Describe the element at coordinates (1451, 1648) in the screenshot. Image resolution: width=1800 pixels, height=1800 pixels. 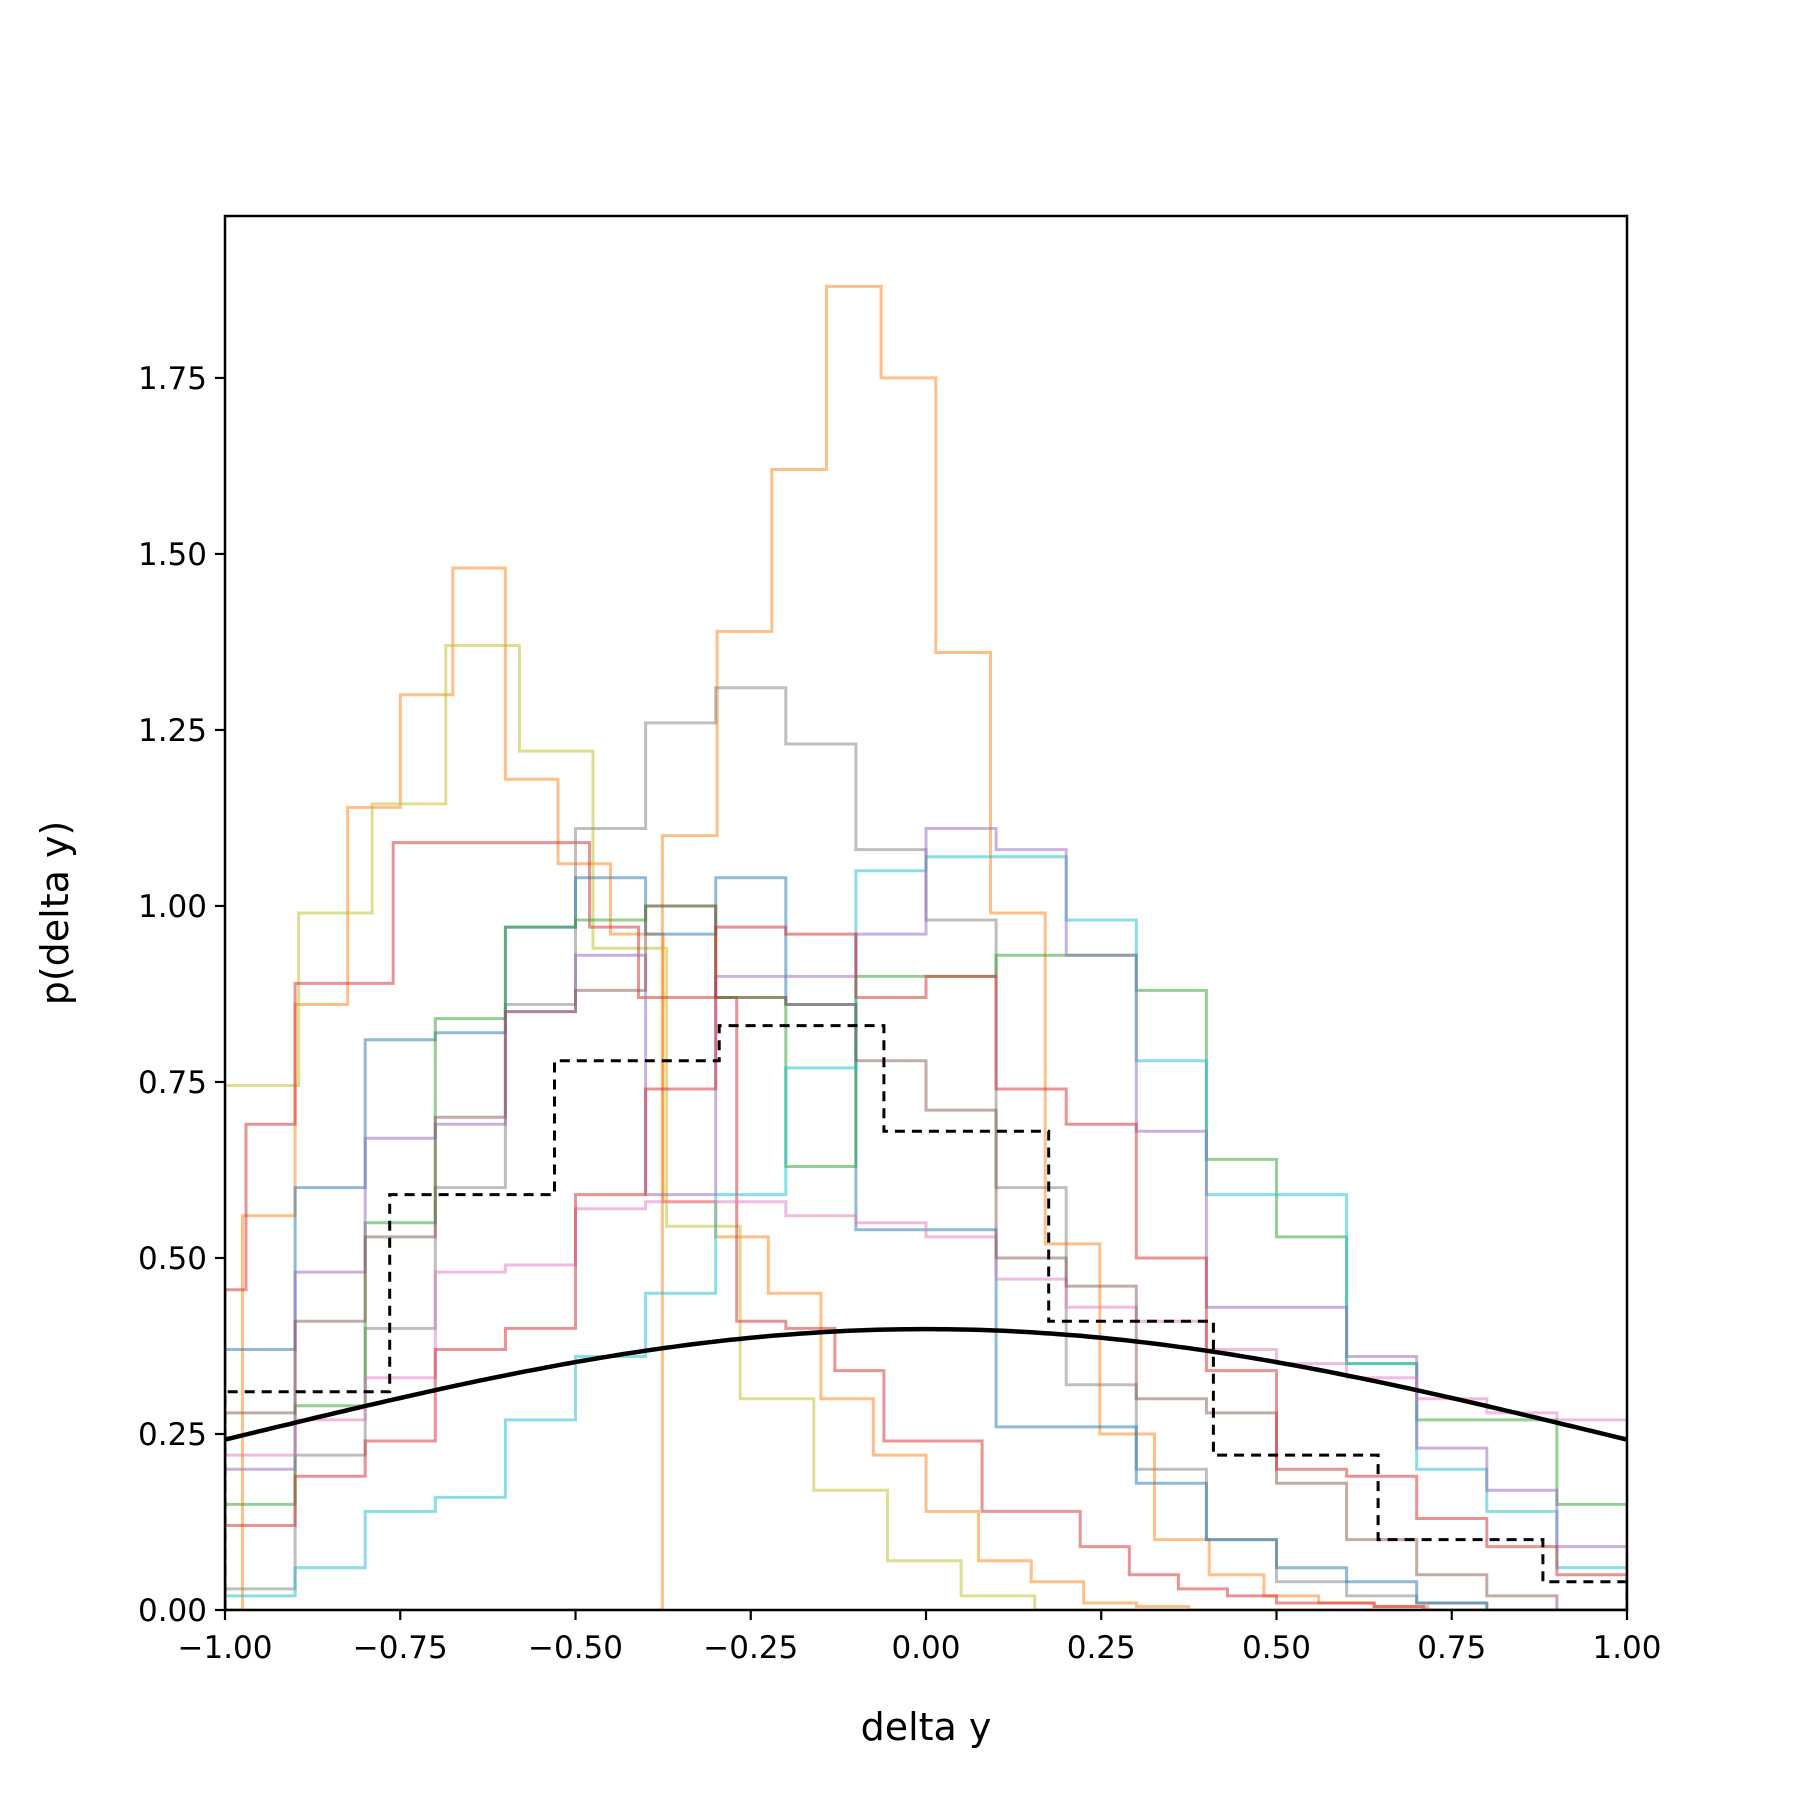
I see `x-tick-label: 0.75` at that location.